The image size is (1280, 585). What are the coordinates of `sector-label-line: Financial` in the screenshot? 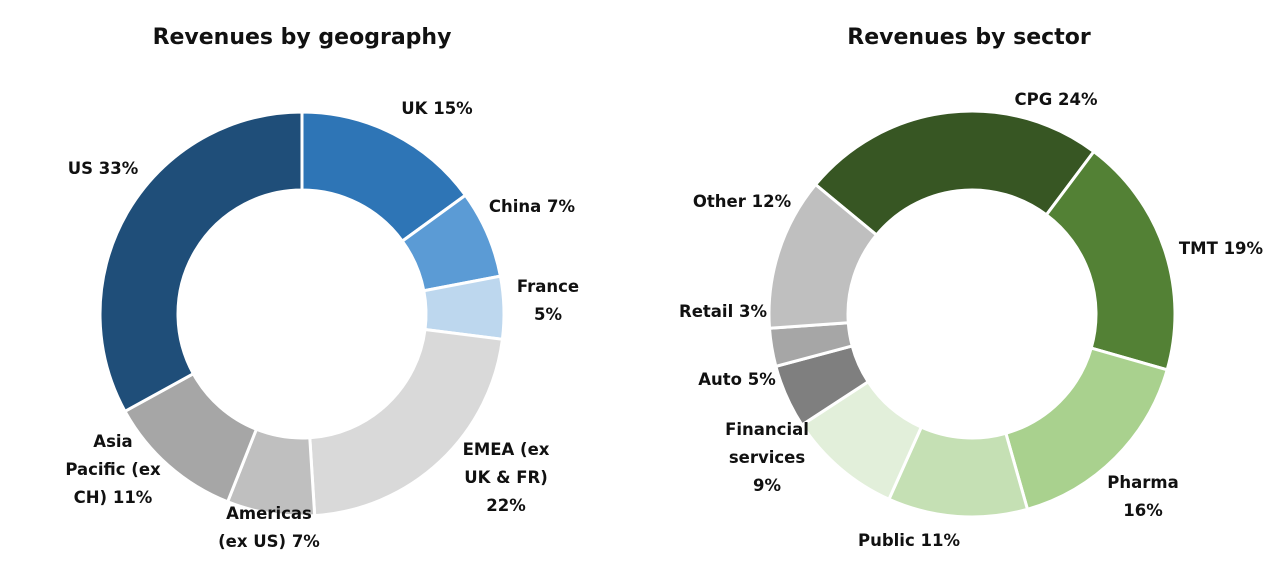 It's located at (767, 429).